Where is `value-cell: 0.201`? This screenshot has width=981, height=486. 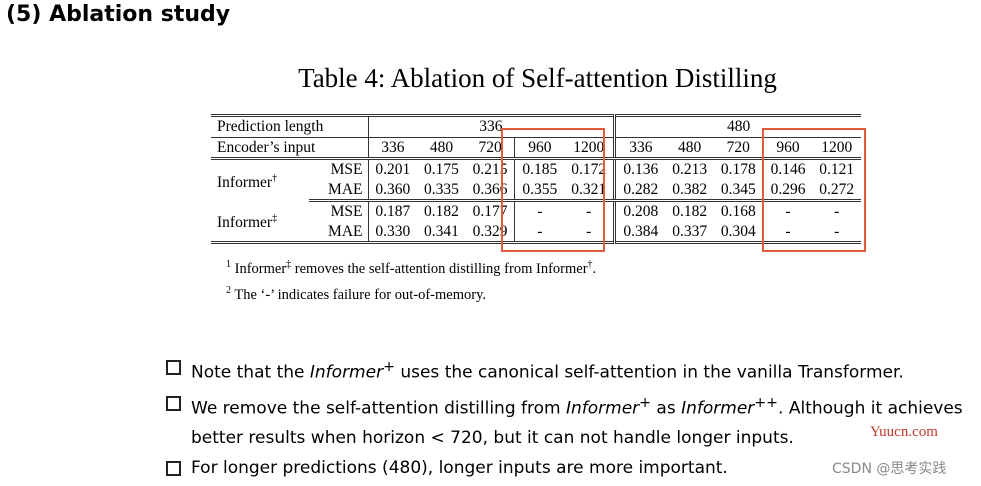
value-cell: 0.201 is located at coordinates (392, 169).